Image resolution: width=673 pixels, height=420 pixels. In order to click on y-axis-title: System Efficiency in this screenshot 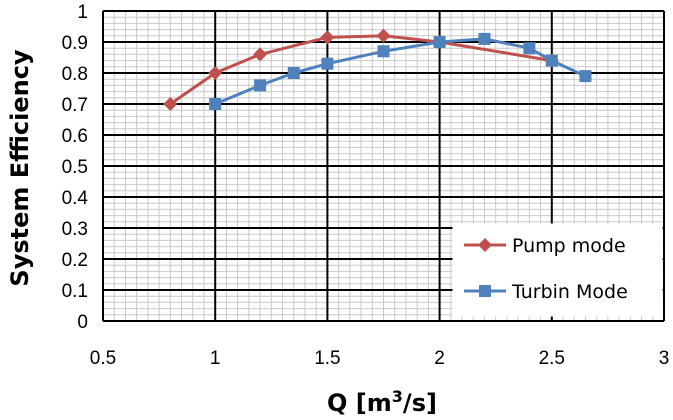, I will do `click(20, 168)`.